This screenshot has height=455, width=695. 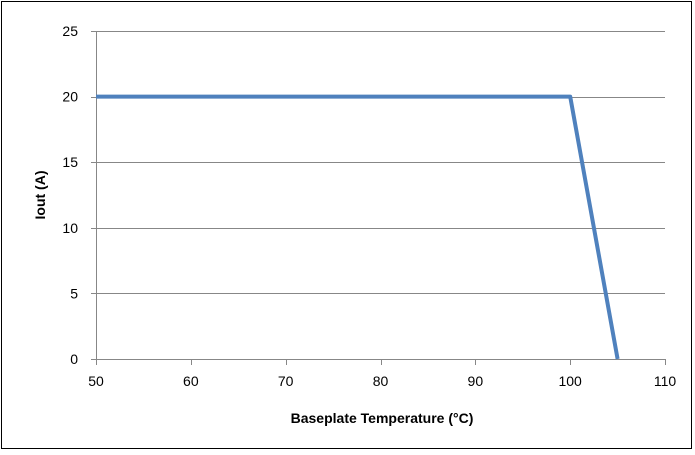 I want to click on x-tick-label-90: 90, so click(x=476, y=381).